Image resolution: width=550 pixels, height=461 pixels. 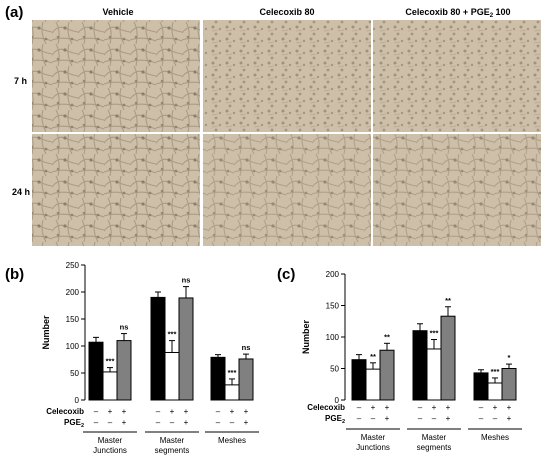 What do you see at coordinates (14, 274) in the screenshot?
I see `panel-b-label: (b)` at bounding box center [14, 274].